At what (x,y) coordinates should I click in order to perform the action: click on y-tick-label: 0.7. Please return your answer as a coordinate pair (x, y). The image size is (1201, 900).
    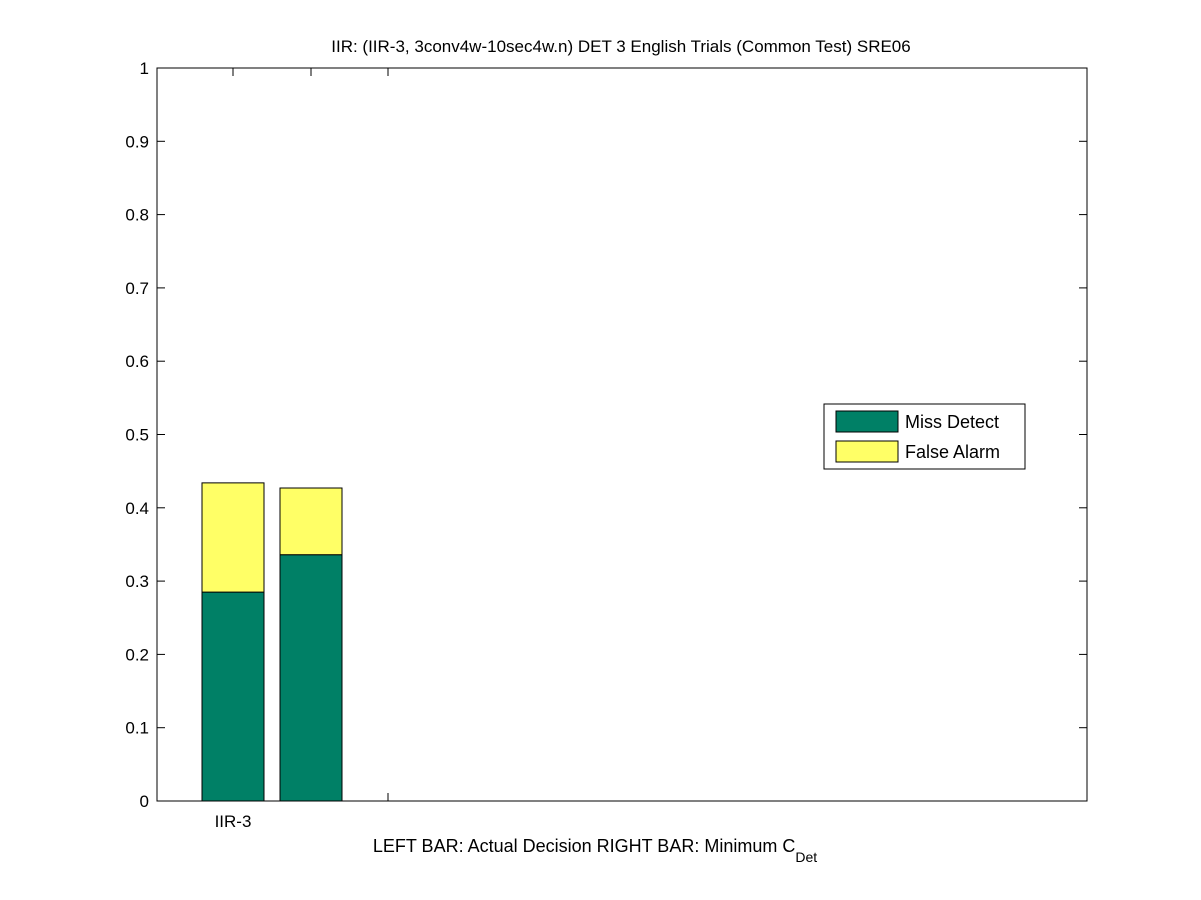
    Looking at the image, I should click on (137, 288).